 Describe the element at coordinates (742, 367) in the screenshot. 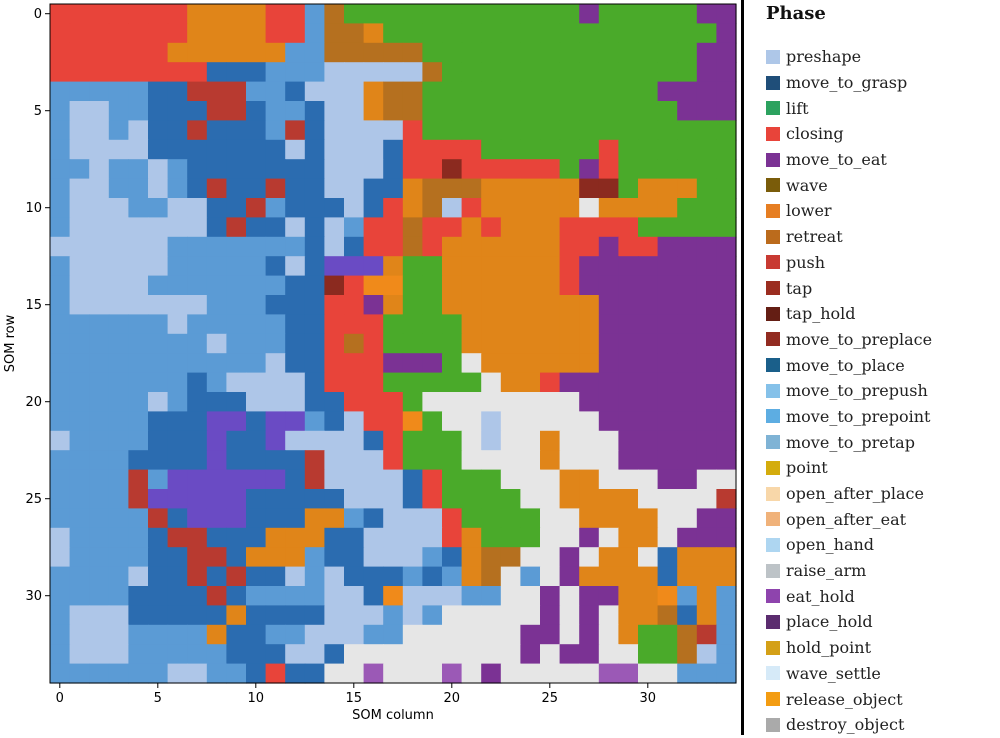

I see `legend-divider` at that location.